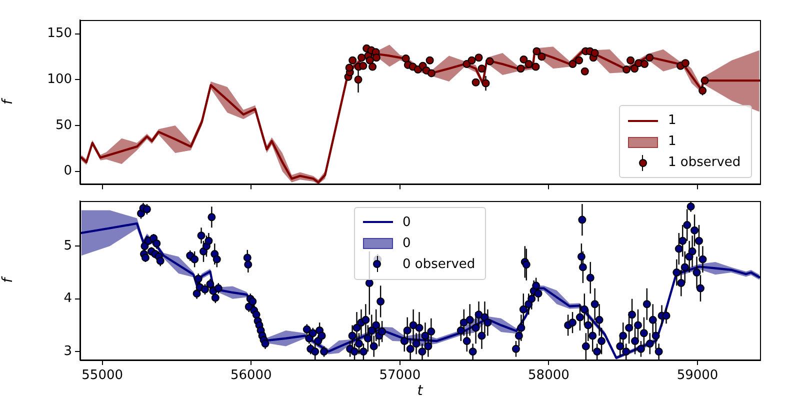 Image resolution: width=800 pixels, height=400 pixels. Describe the element at coordinates (439, 264) in the screenshot. I see `legend-label: 0 observed` at that location.